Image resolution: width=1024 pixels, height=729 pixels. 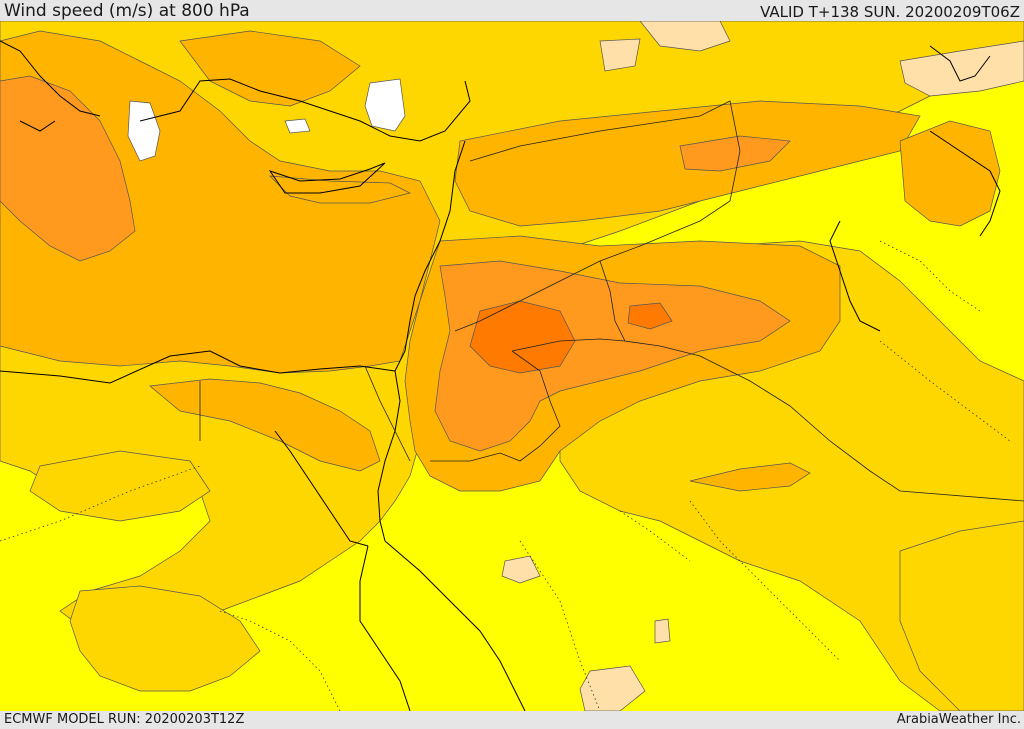 I want to click on contour-strong-north, so click(x=735, y=153).